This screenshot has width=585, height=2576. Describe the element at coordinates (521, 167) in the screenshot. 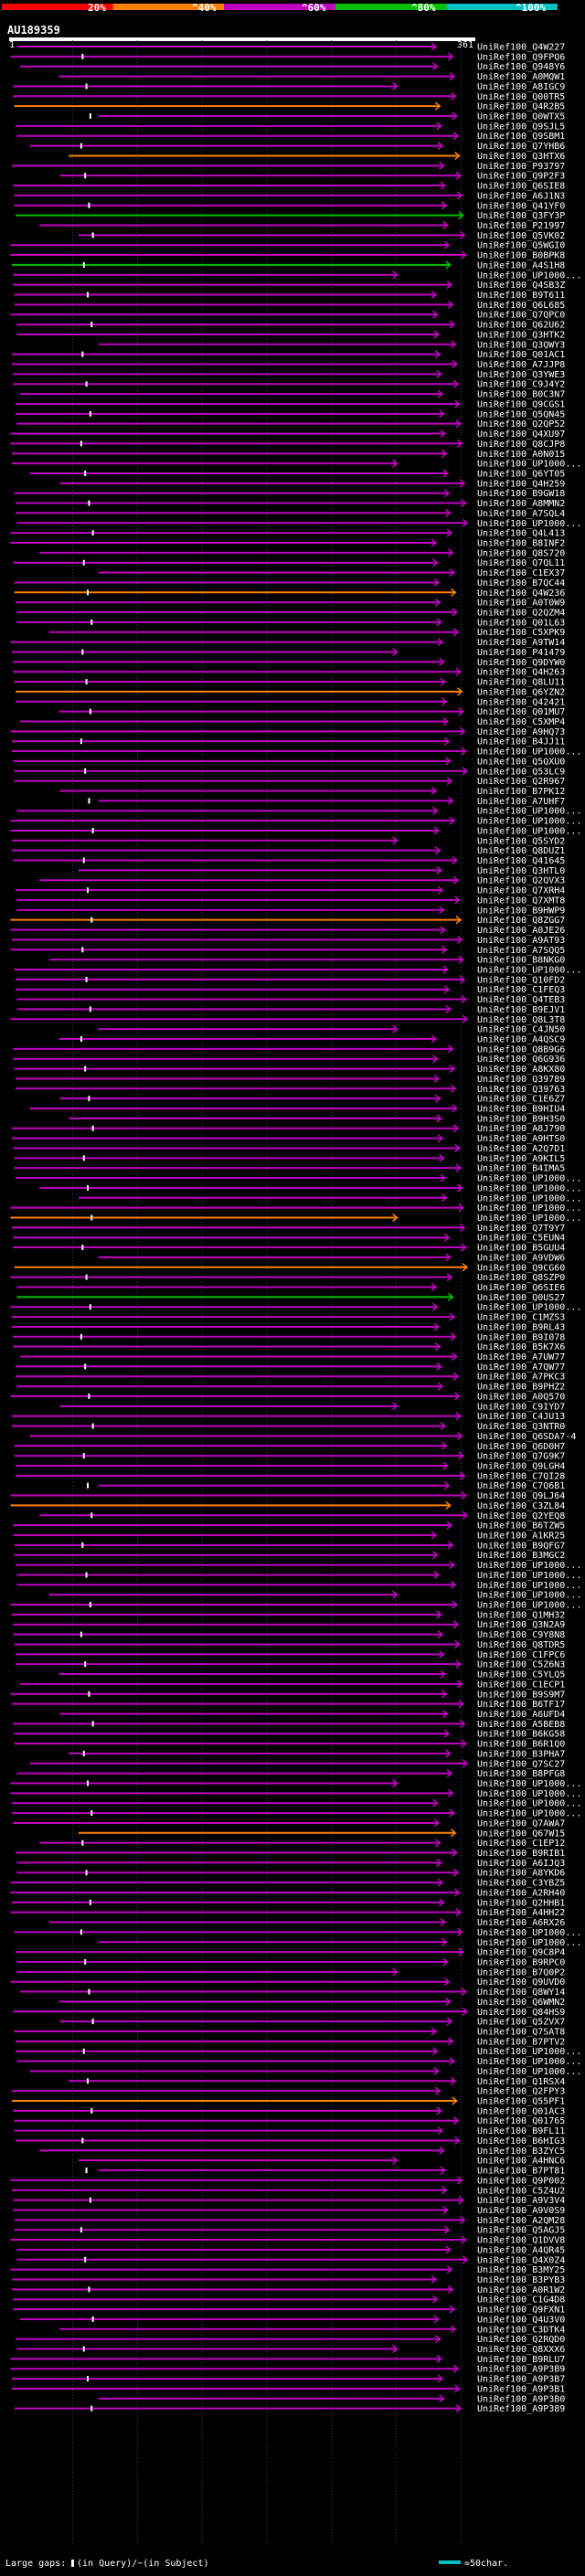

I see `hit-label: UniRef100_P93797` at that location.